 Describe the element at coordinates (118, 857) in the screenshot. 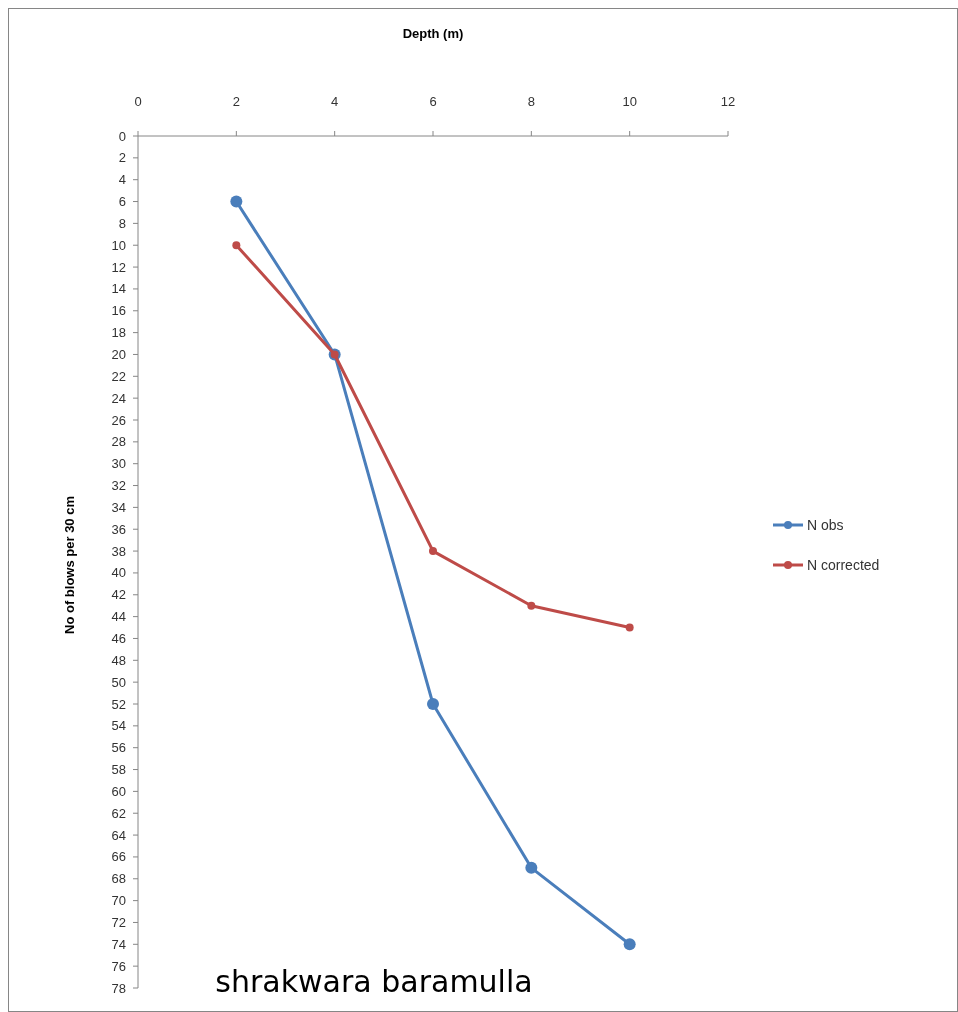

I see `y-tick-label: 66` at that location.